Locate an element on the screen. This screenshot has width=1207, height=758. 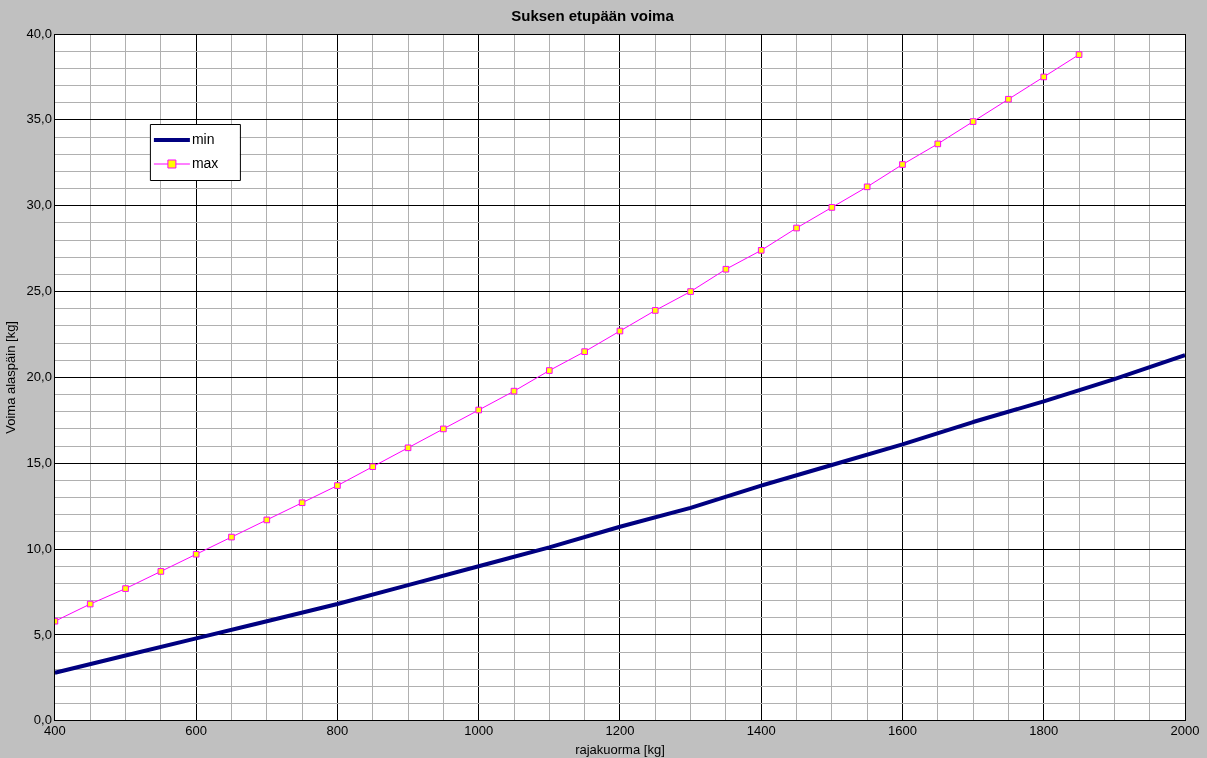
y-tick-label: 5,0 is located at coordinates (42, 634).